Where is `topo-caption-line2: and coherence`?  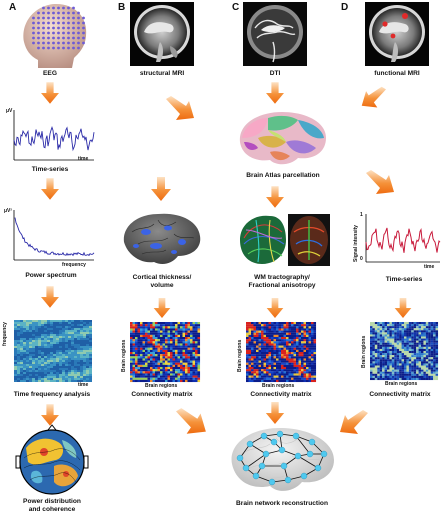
topo-caption-line2: and coherence is located at coordinates (52, 509).